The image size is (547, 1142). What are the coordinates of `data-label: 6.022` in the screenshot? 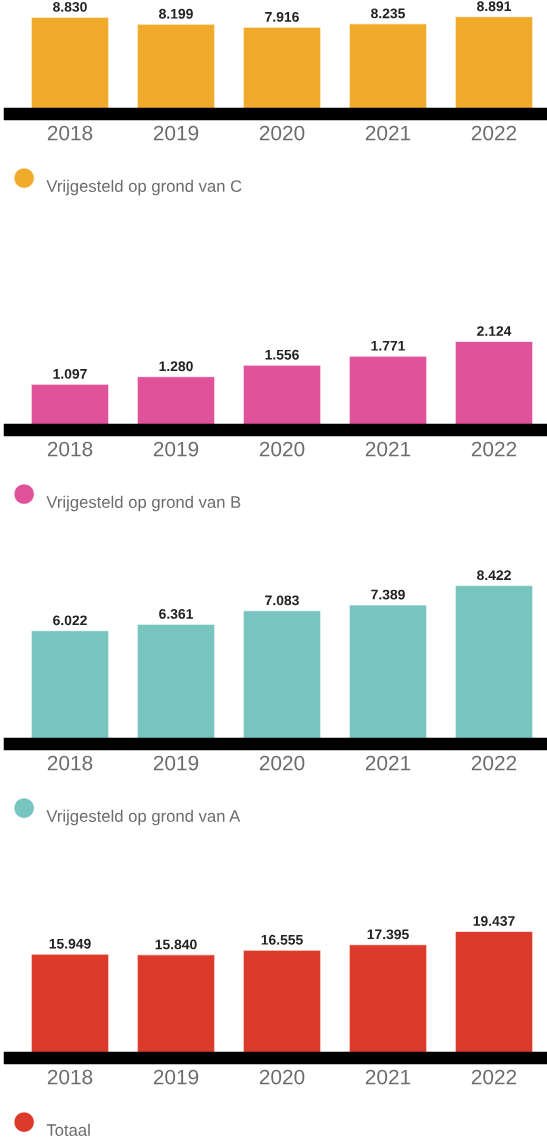 It's located at (70, 620).